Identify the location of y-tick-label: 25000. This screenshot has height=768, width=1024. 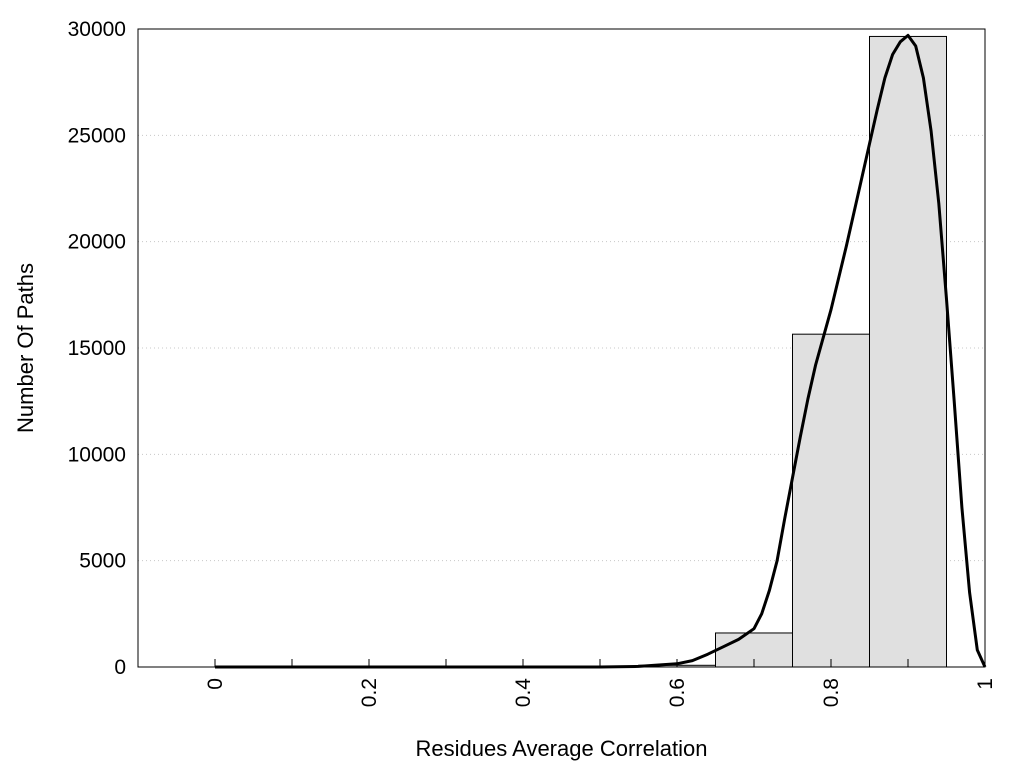
(97, 135).